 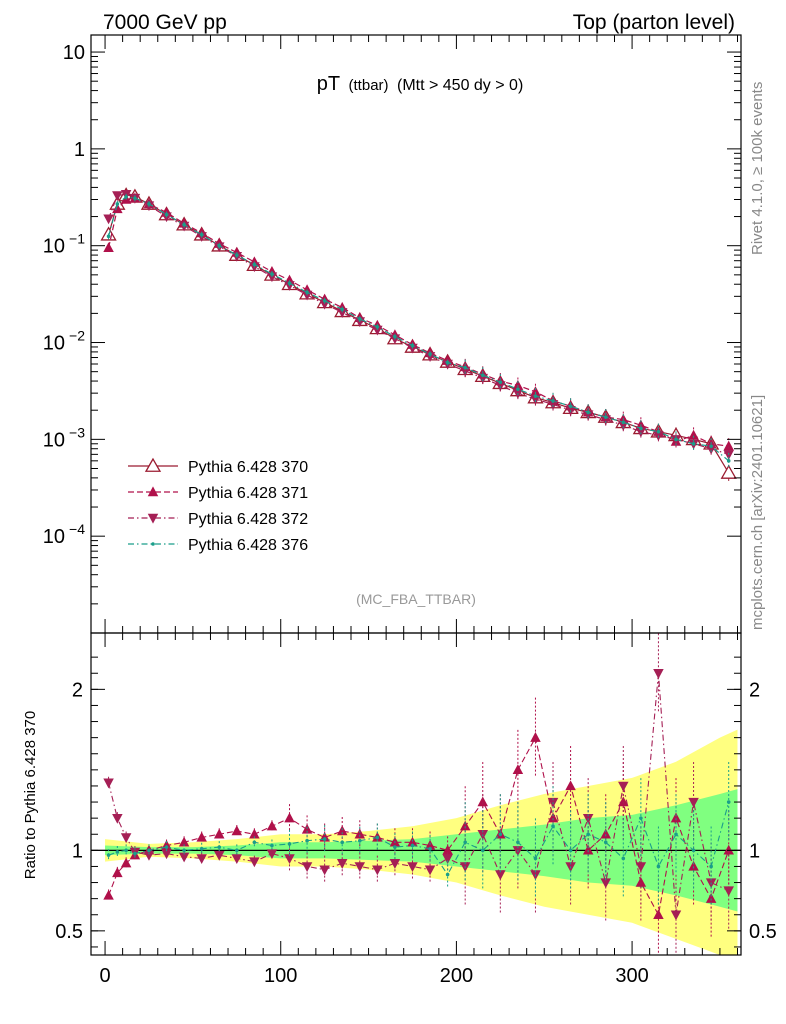 What do you see at coordinates (79, 150) in the screenshot?
I see `y-tick-label: 1` at bounding box center [79, 150].